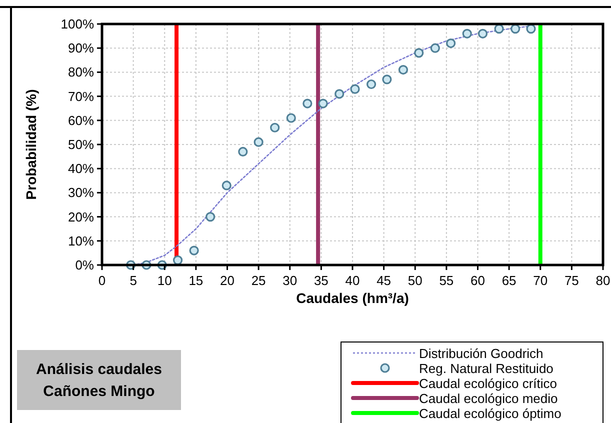 The image size is (611, 423). I want to click on legend-label: Caudal ecológico medio, so click(488, 398).